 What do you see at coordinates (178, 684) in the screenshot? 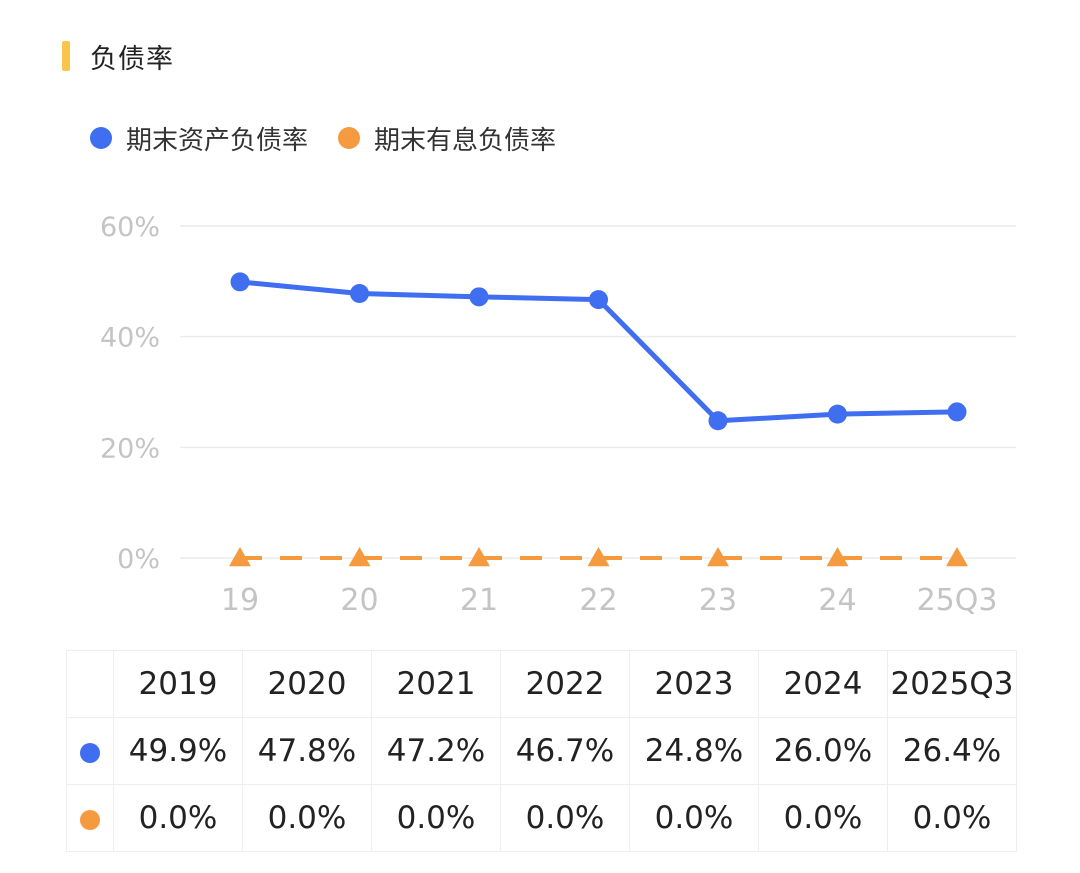
I see `table-column-header: 2019` at bounding box center [178, 684].